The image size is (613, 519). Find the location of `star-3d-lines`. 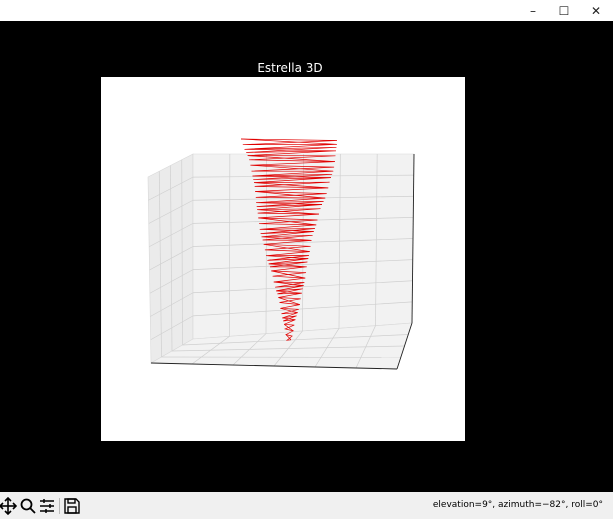

star-3d-lines is located at coordinates (289, 239).